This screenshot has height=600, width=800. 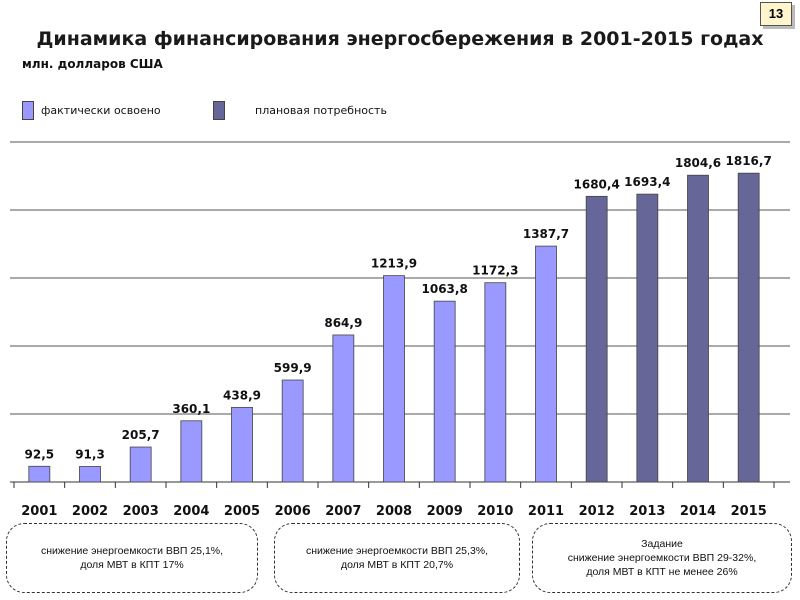 What do you see at coordinates (698, 511) in the screenshot?
I see `x-tick-label-2014: 2014` at bounding box center [698, 511].